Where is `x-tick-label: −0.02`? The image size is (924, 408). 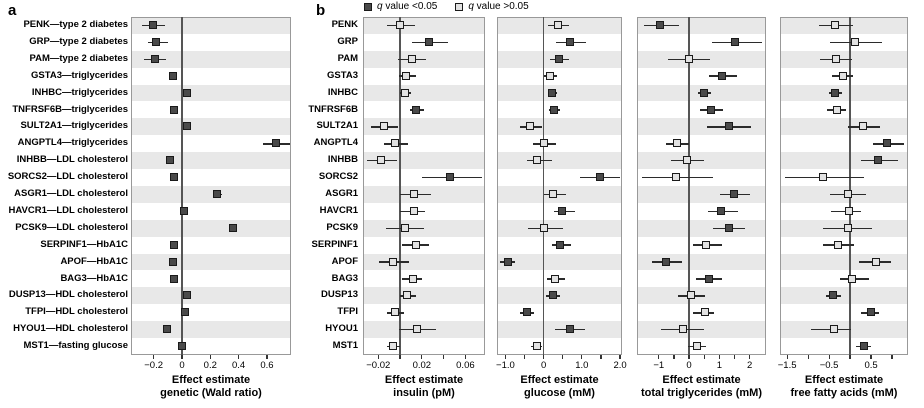
x-tick-label: −0.02 is located at coordinates (378, 365).